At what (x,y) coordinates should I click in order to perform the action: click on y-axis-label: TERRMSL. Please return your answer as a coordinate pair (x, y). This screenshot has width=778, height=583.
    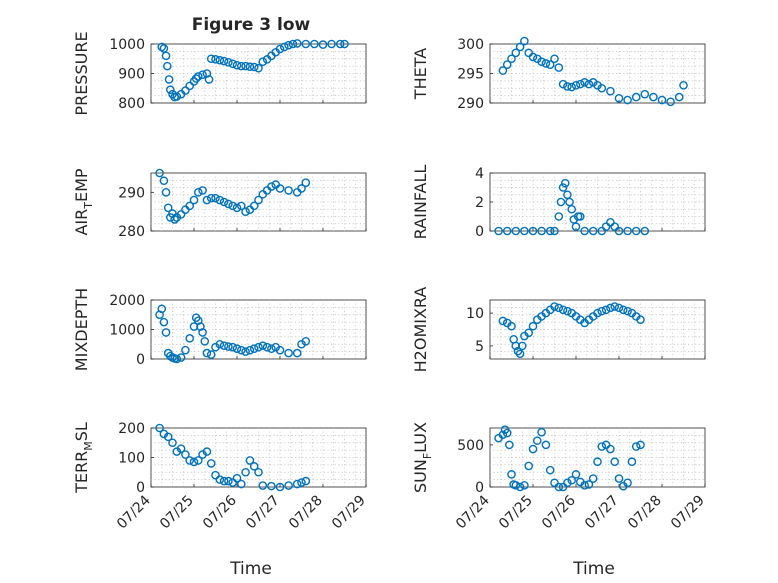
    Looking at the image, I should click on (83, 458).